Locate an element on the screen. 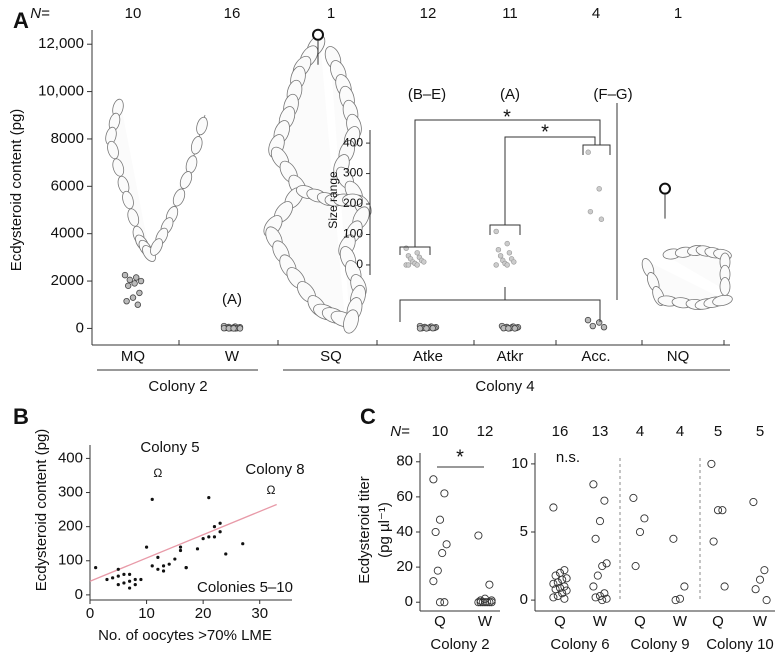 This screenshot has width=783, height=659. n-value: 1 is located at coordinates (331, 13).